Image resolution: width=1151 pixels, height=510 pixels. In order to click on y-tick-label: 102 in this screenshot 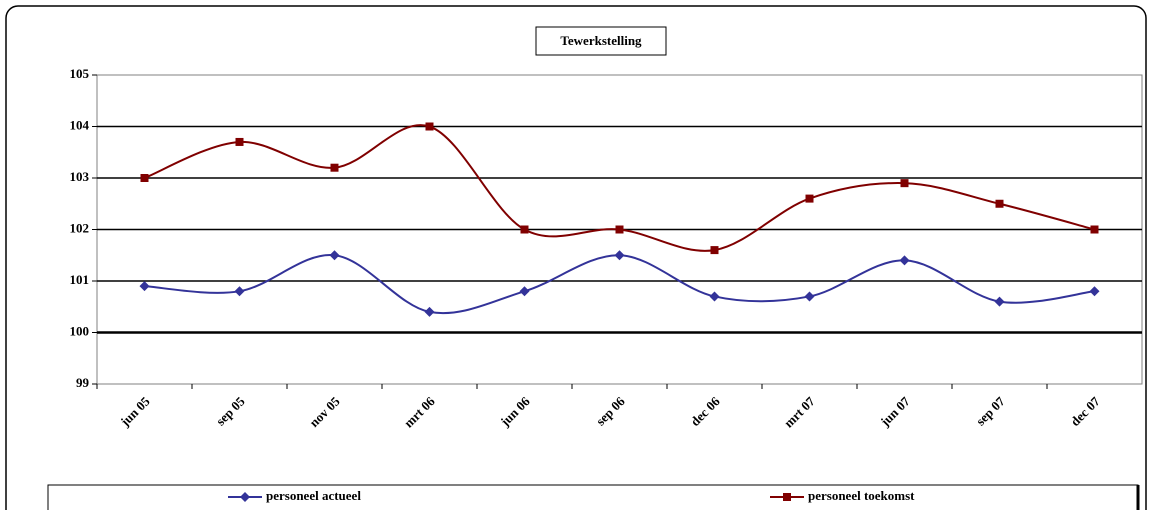, I will do `click(80, 227)`.